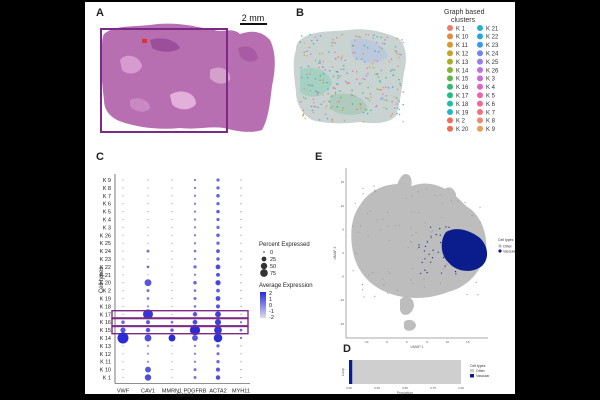 The image size is (600, 400). What do you see at coordinates (463, 20) in the screenshot?
I see `cluster-legend-title-2: clusters` at bounding box center [463, 20].